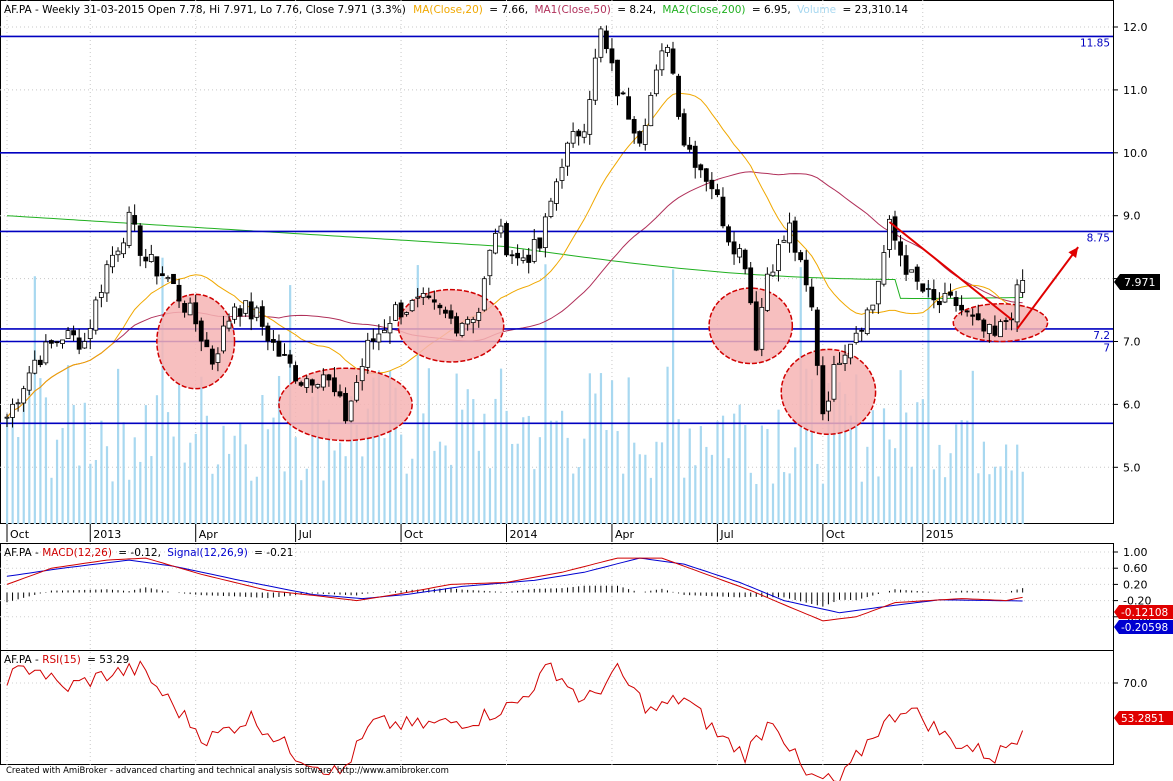  I want to click on rsi-header: AF.PA - RSI(15) = 53.29, so click(66, 660).